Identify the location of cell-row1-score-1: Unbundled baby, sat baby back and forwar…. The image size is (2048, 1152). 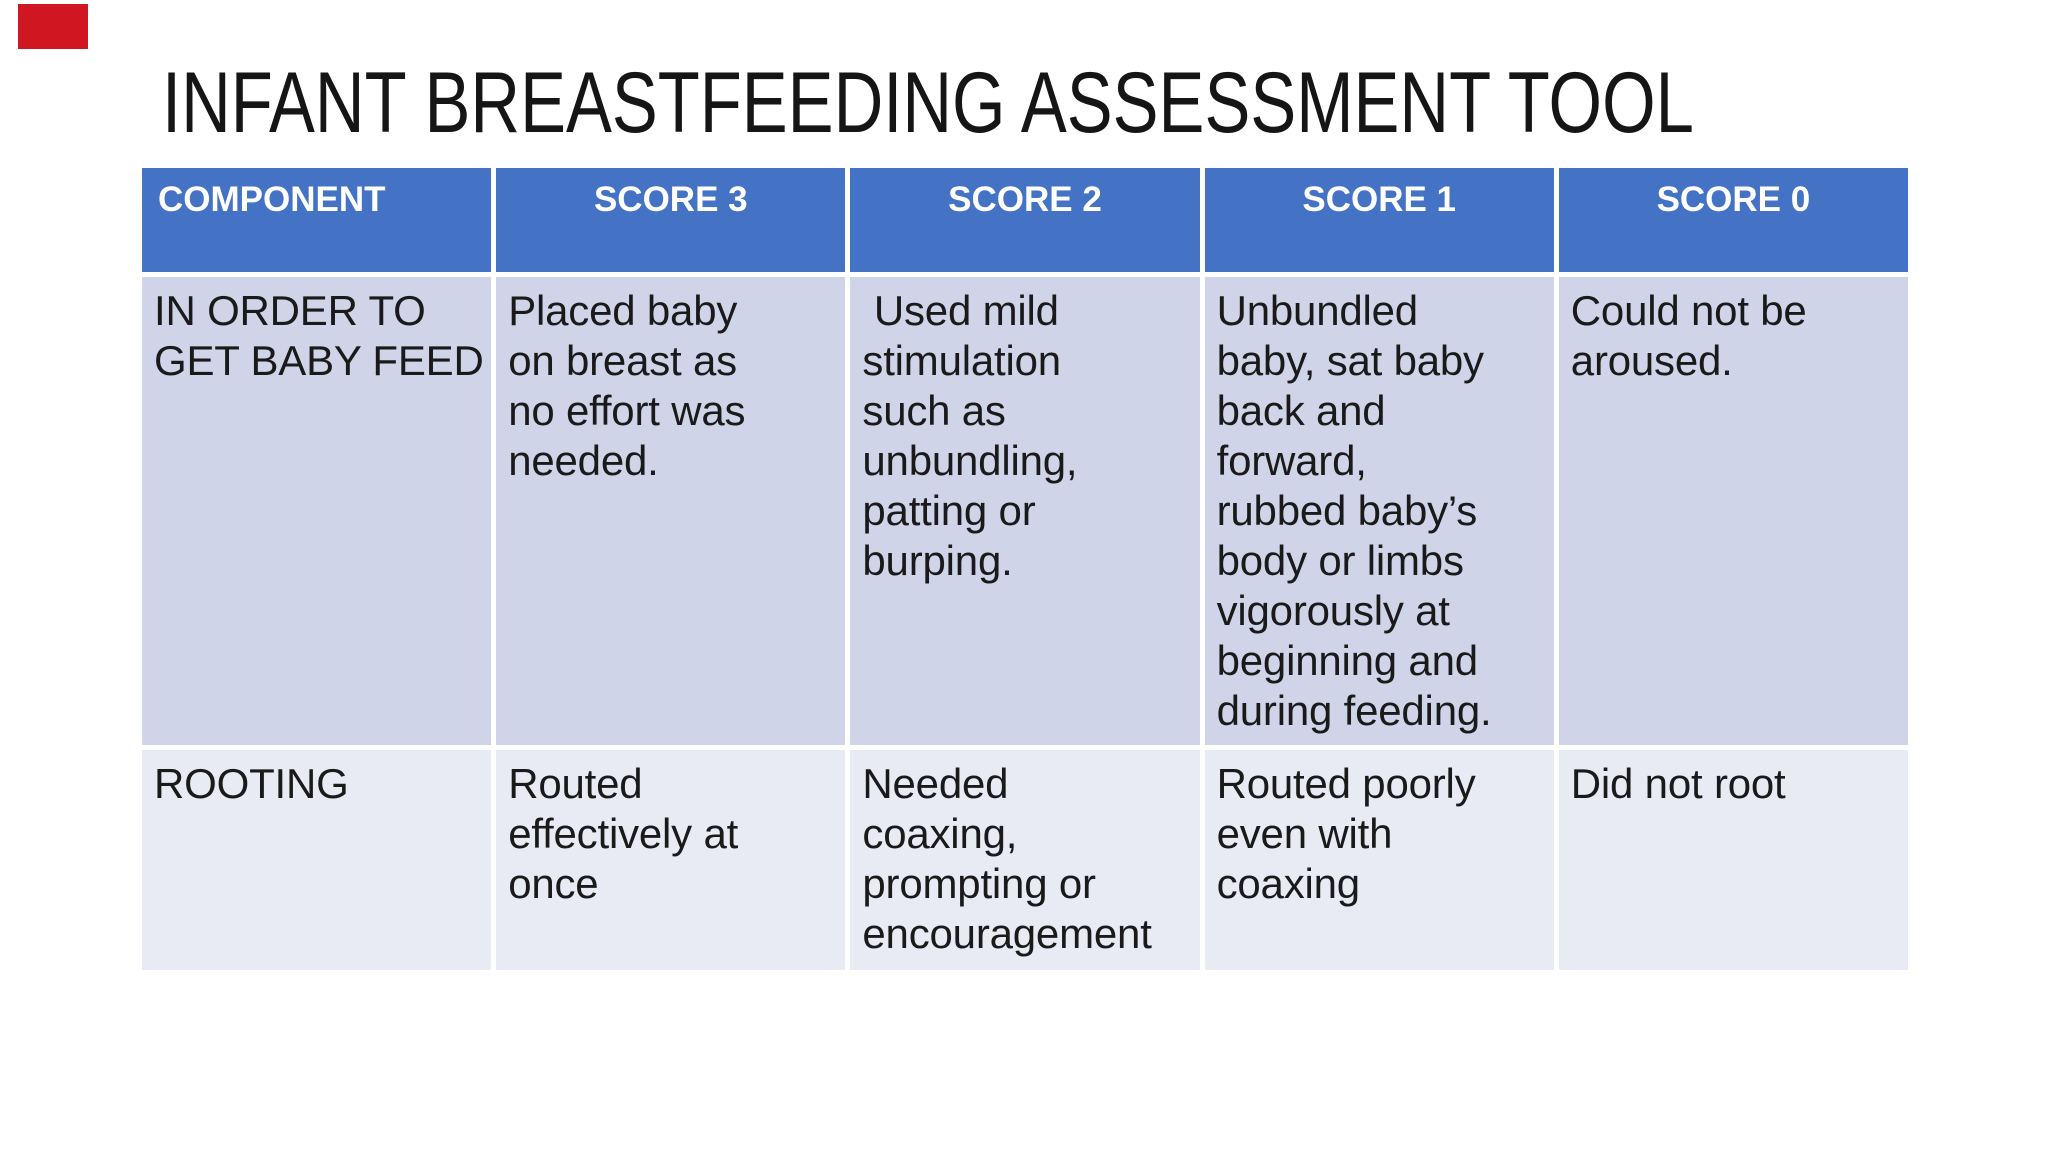
(1379, 511).